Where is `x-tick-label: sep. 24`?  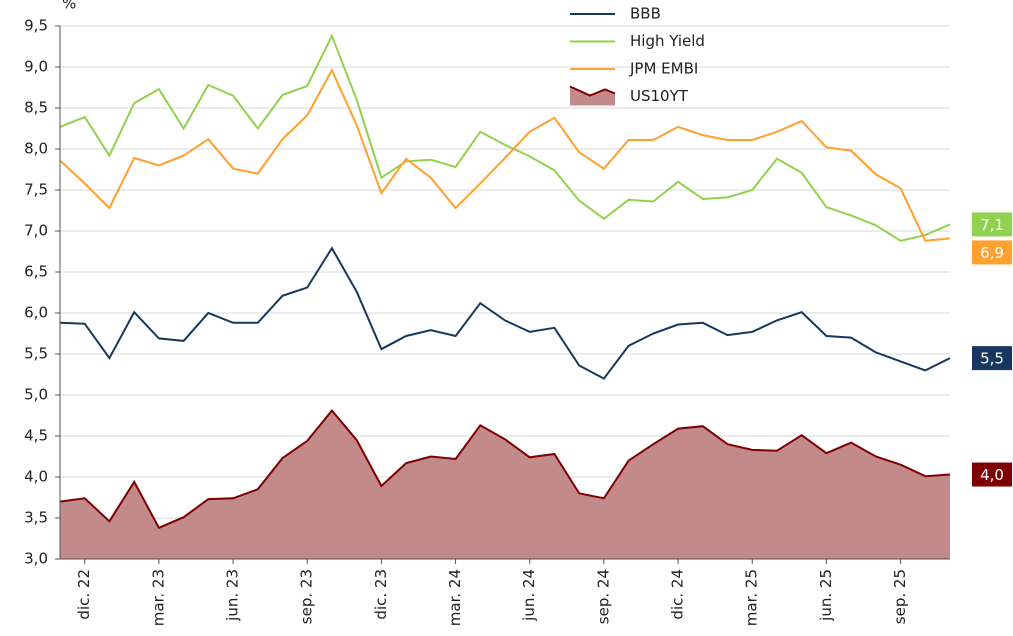 x-tick-label: sep. 24 is located at coordinates (603, 596).